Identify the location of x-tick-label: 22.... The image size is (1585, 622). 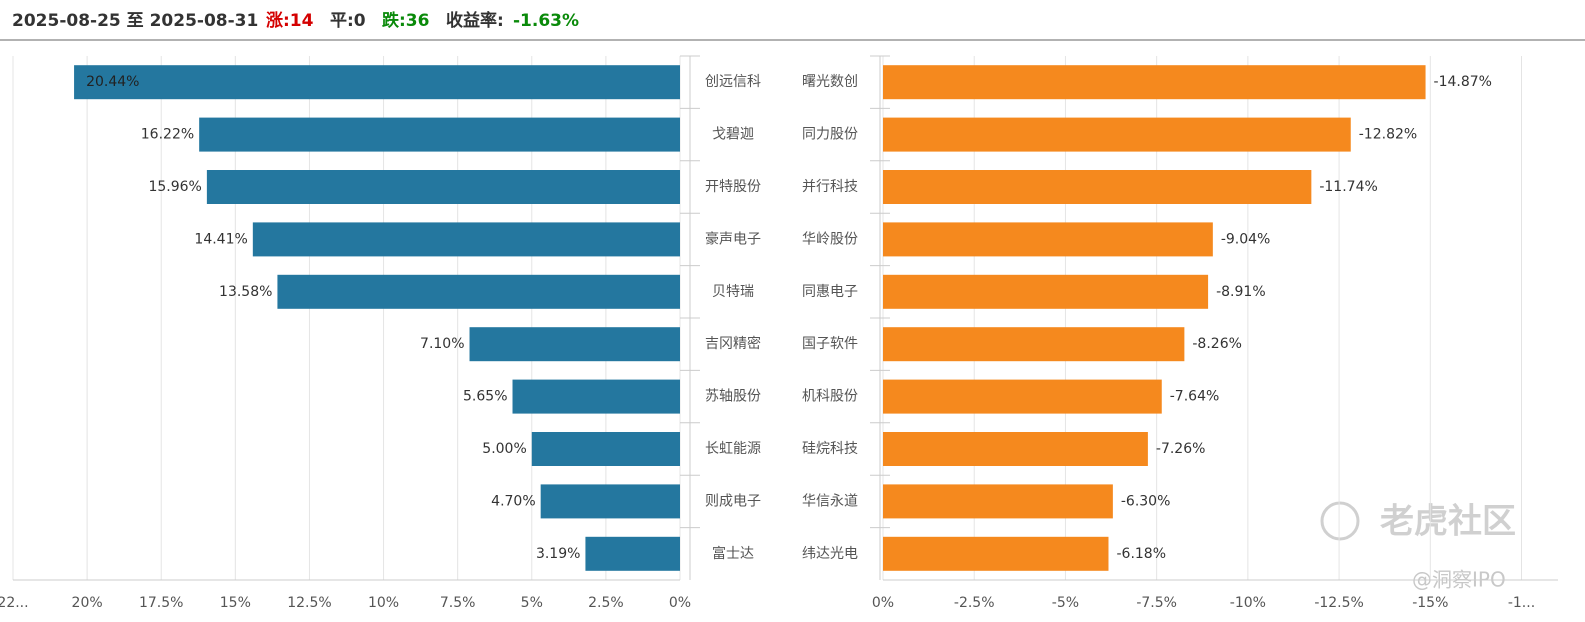
(14, 603).